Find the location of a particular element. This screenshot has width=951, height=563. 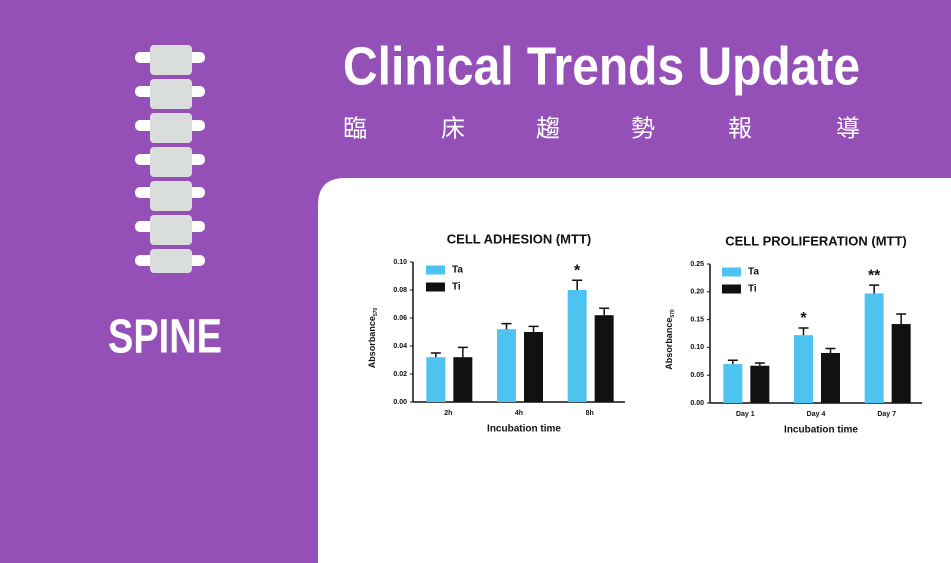

y-tick-label: 0.02 is located at coordinates (400, 374).